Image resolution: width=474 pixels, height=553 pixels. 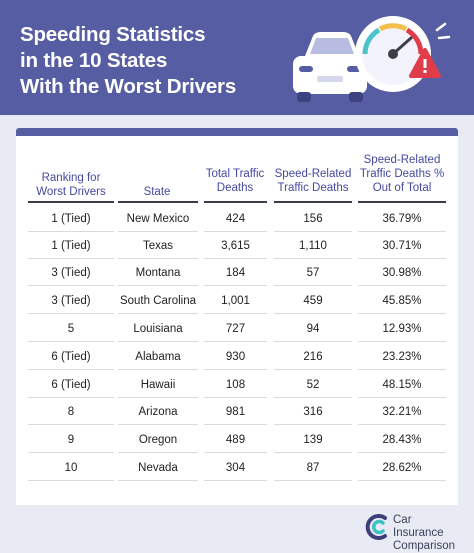 What do you see at coordinates (402, 329) in the screenshot?
I see `cell-pct: 12.93%` at bounding box center [402, 329].